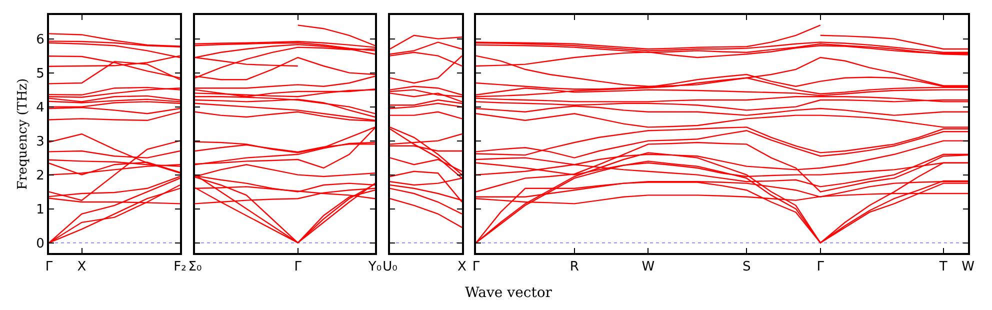 The width and height of the screenshot is (992, 310). I want to click on x-tick-label: Y₀, so click(374, 267).